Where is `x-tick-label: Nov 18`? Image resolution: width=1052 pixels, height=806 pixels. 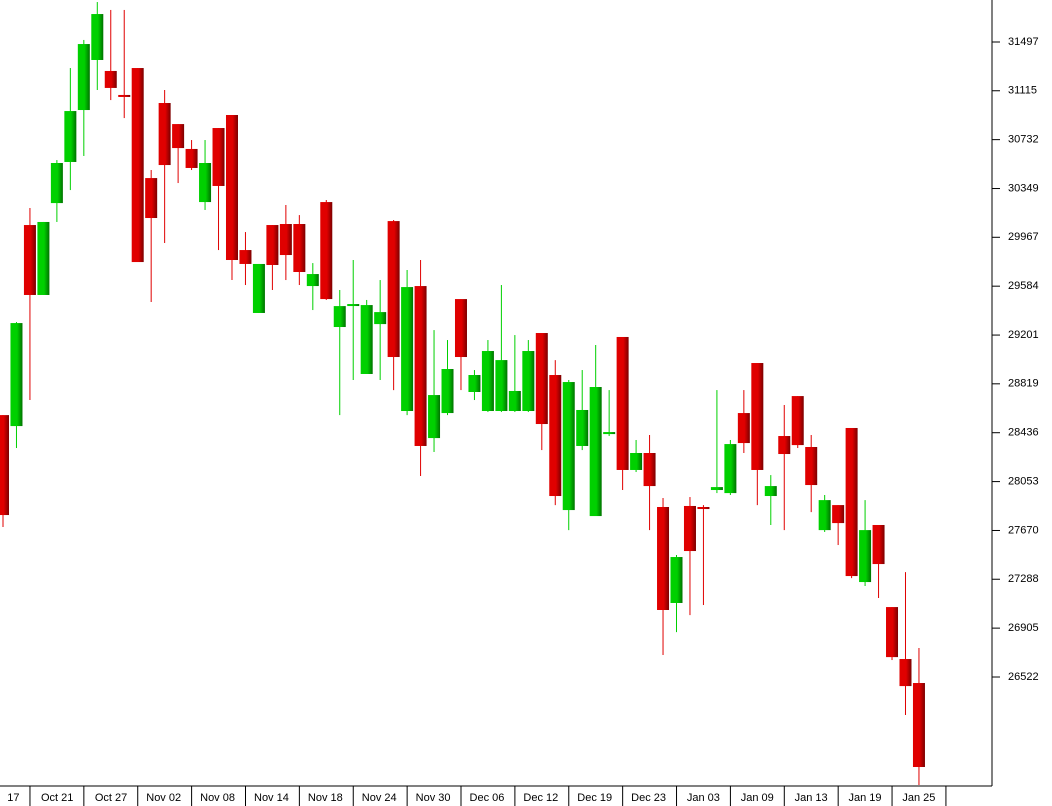 x-tick-label: Nov 18 is located at coordinates (325, 798).